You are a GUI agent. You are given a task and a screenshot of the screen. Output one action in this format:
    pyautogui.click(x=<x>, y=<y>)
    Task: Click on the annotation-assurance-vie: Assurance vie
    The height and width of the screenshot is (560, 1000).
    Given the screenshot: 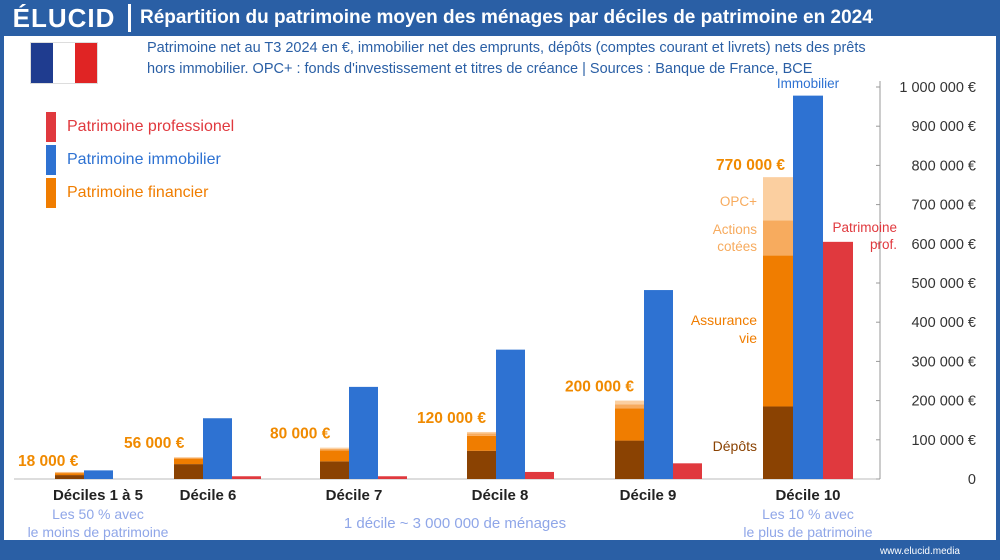 What is the action you would take?
    pyautogui.click(x=724, y=329)
    